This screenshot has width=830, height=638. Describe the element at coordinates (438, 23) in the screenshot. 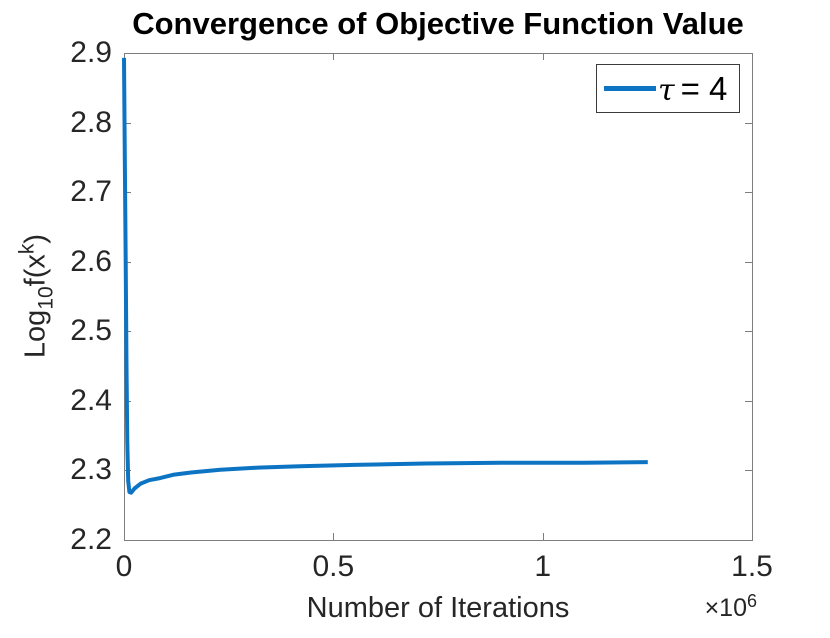

I see `chart-title: Convergence of Objective Function Value` at that location.